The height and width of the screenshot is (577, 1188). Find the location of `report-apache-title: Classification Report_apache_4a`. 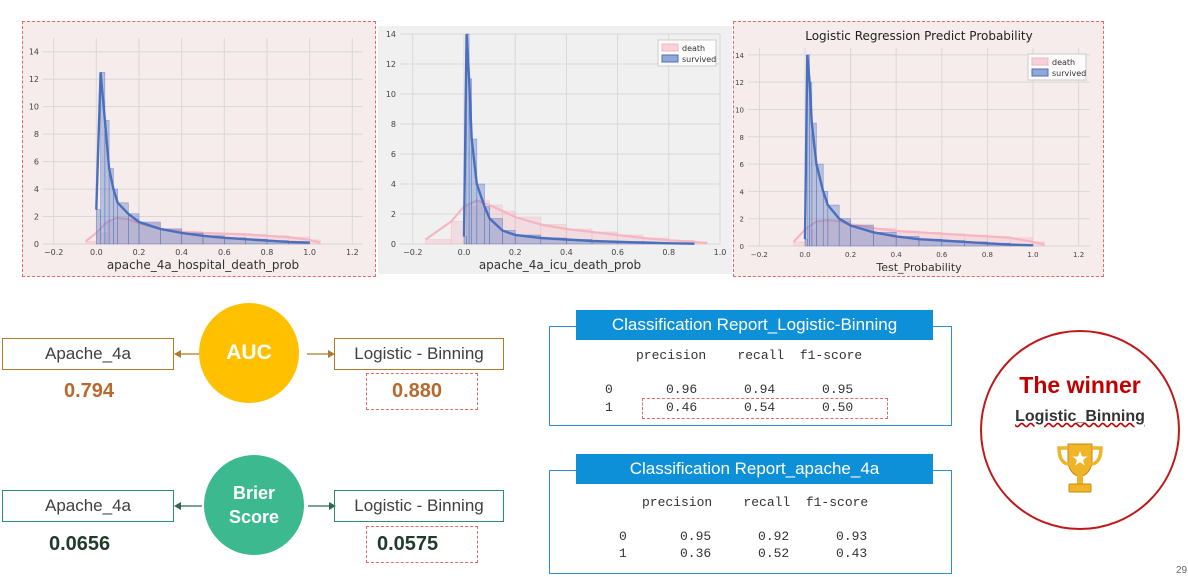

report-apache-title: Classification Report_apache_4a is located at coordinates (754, 469).